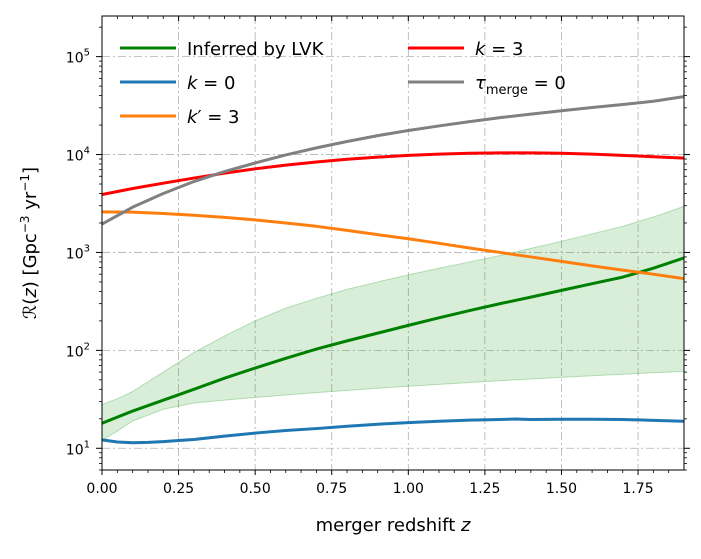 This screenshot has width=701, height=559. What do you see at coordinates (393, 525) in the screenshot?
I see `x-axis-label: merger redshift z` at bounding box center [393, 525].